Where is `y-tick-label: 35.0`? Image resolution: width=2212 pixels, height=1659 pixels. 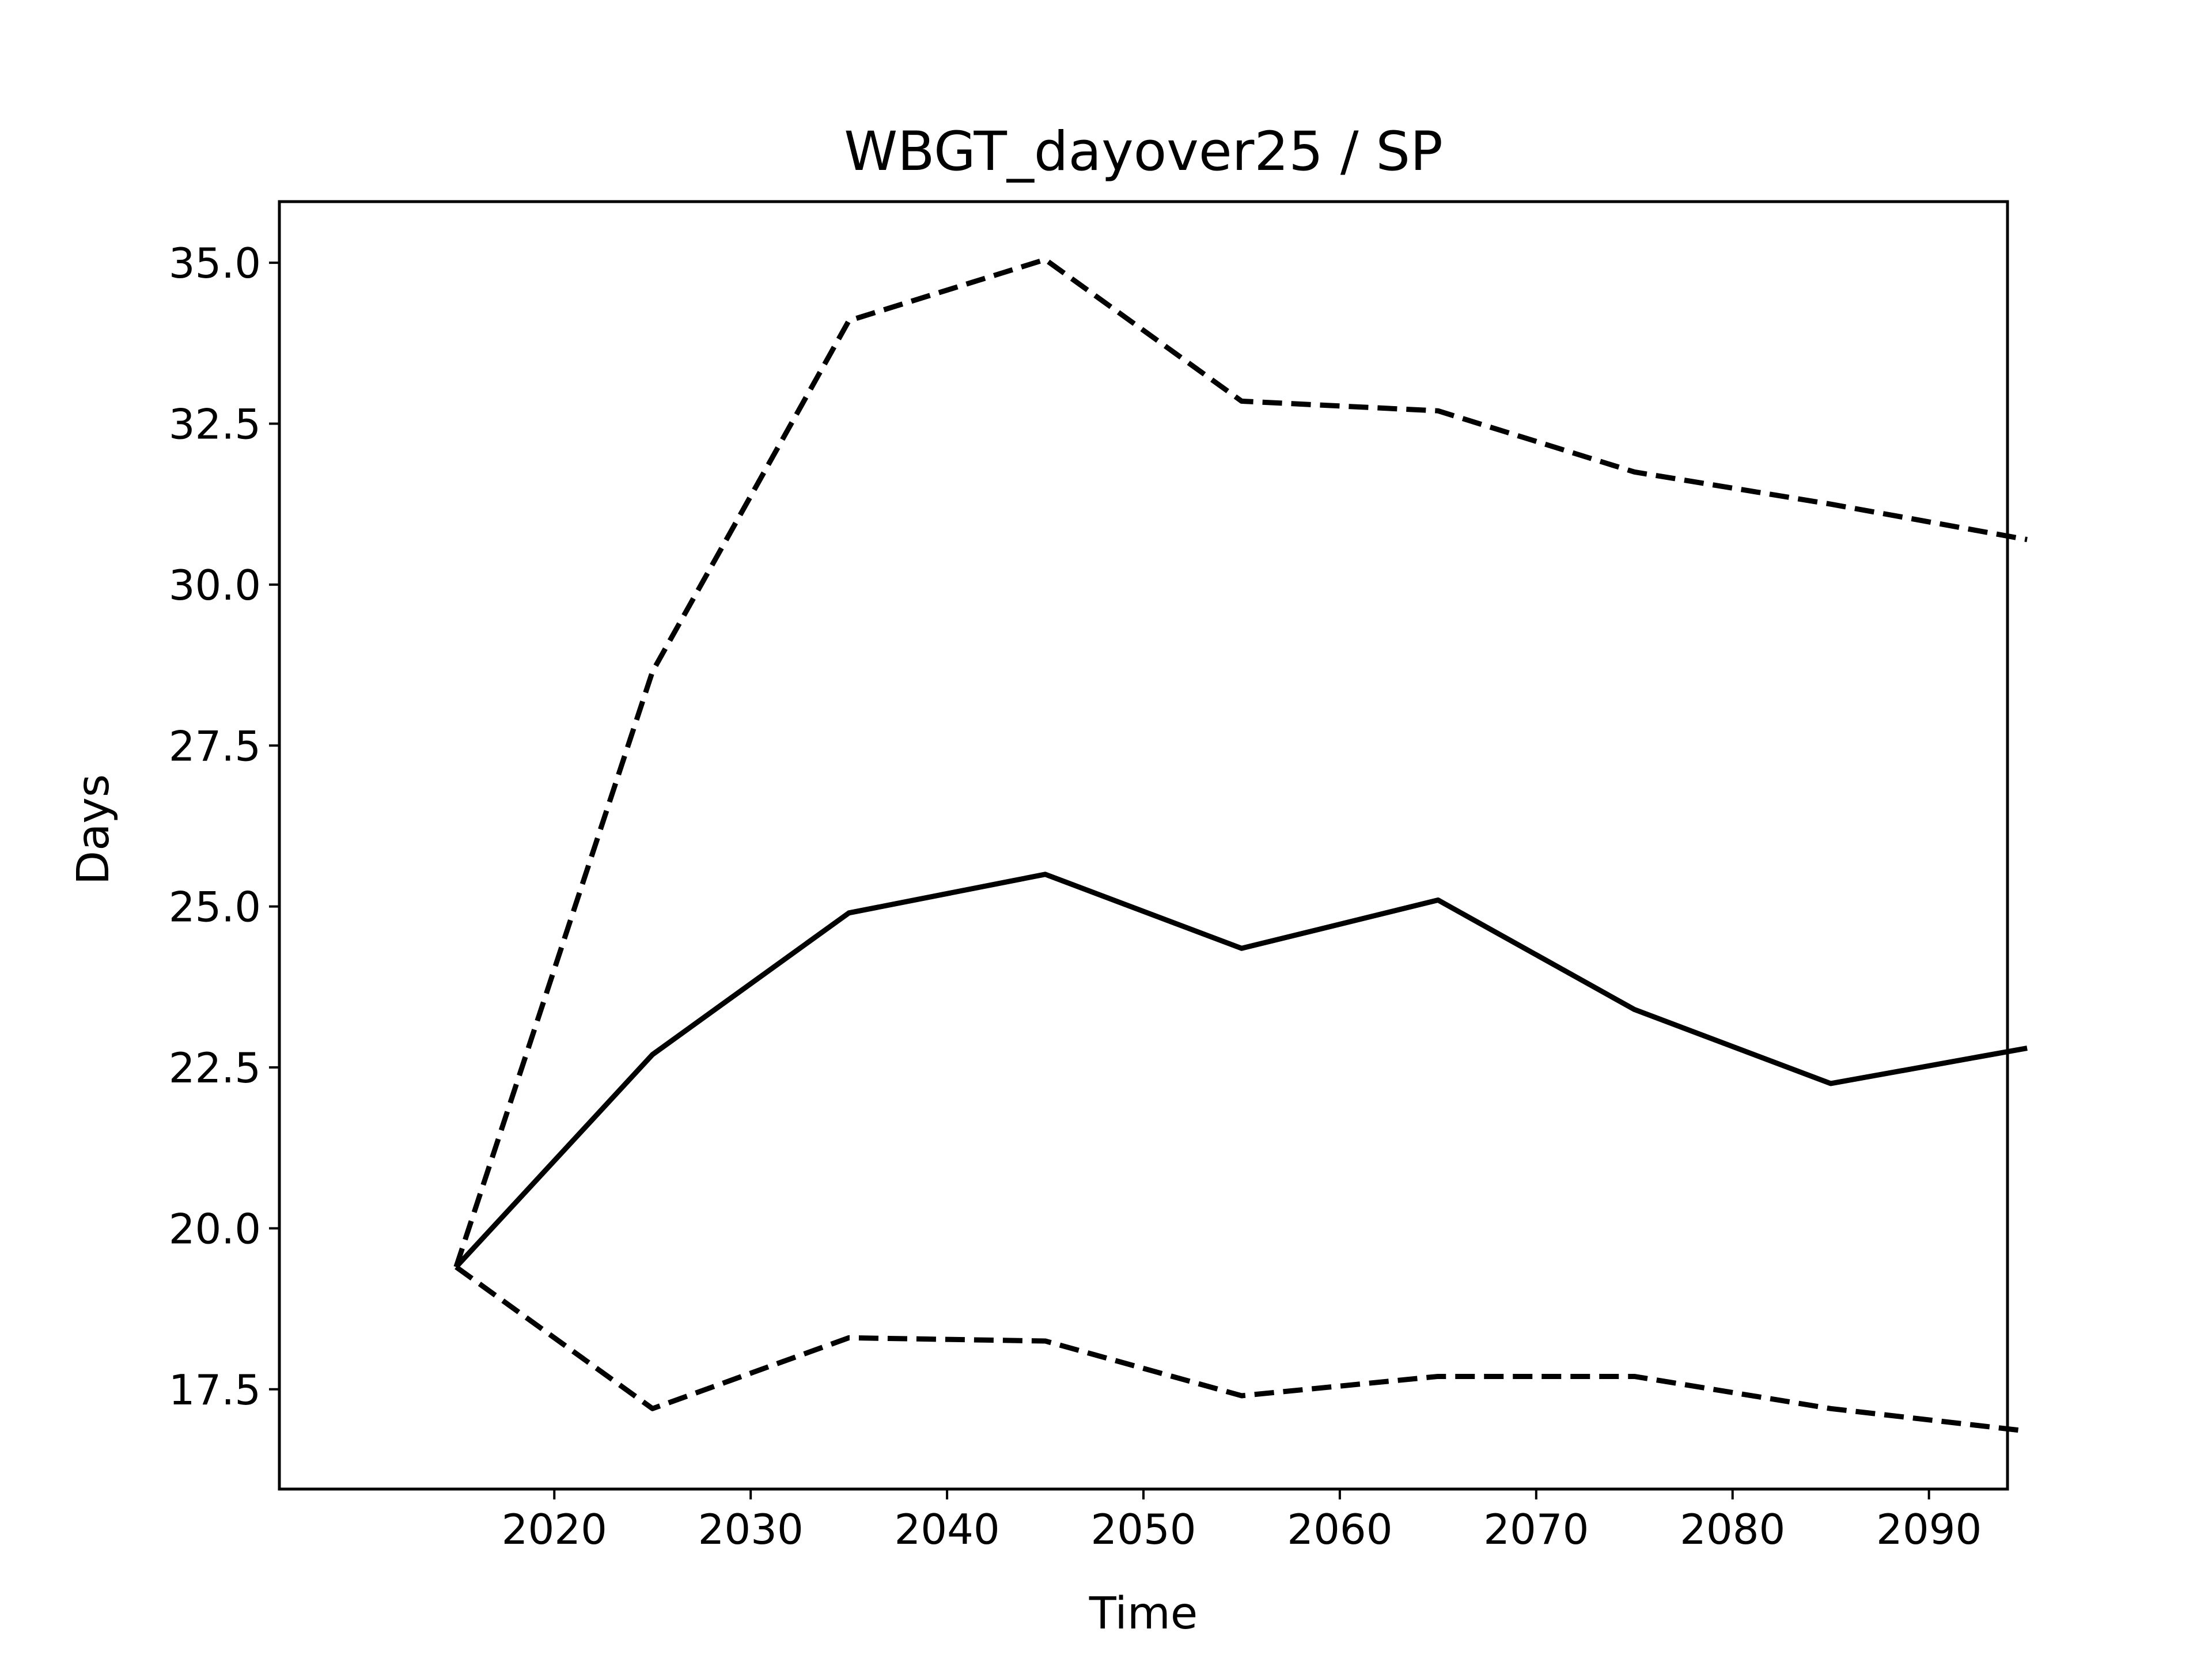 y-tick-label: 35.0 is located at coordinates (215, 263).